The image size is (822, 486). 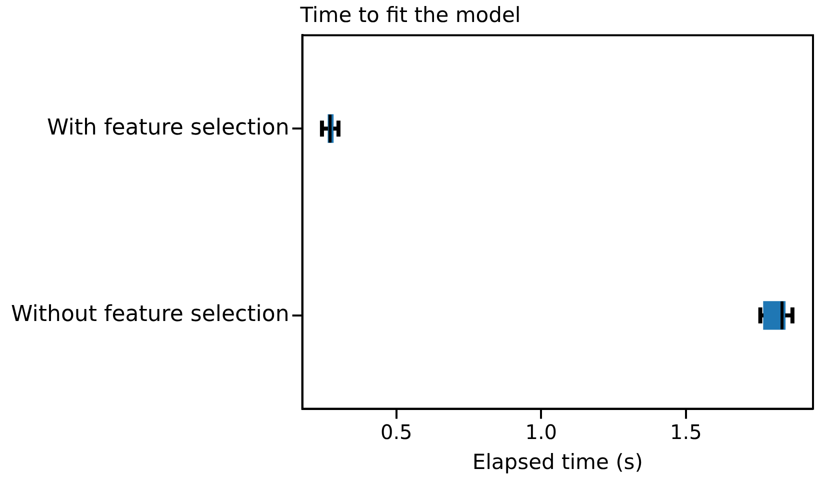 What do you see at coordinates (168, 127) in the screenshot?
I see `y-tick-label: With feature selection` at bounding box center [168, 127].